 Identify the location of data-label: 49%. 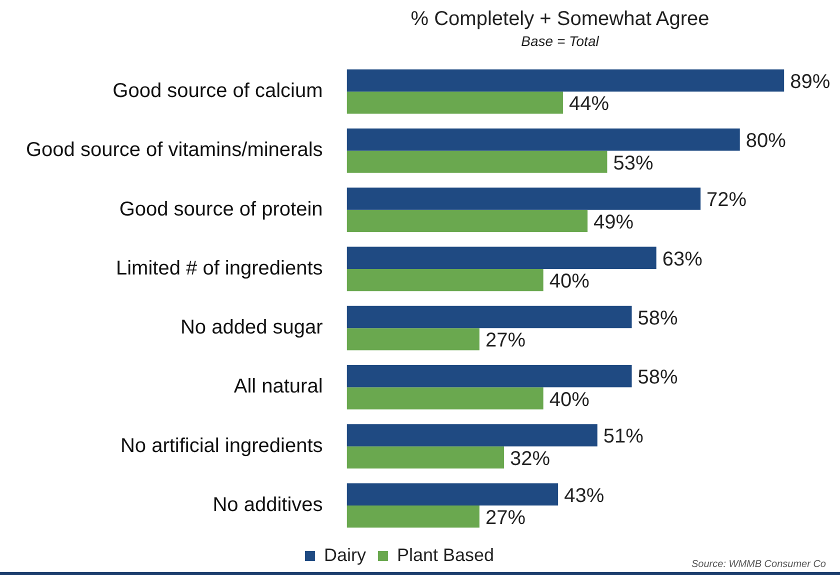
(614, 222).